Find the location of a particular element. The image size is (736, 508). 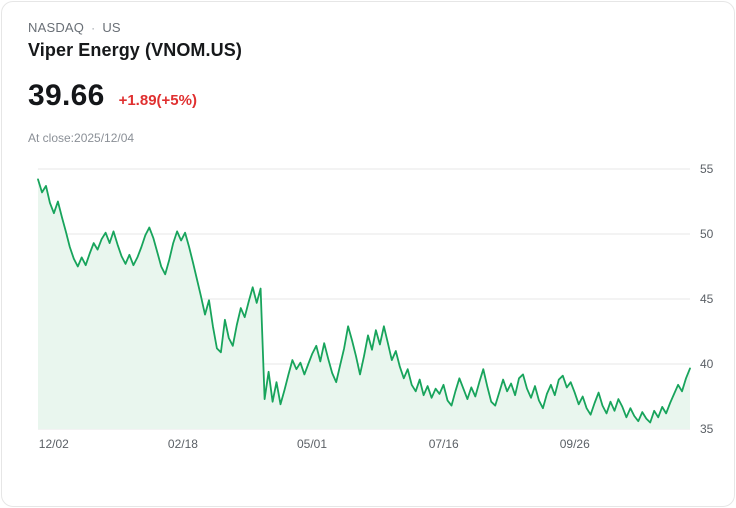

x-axis-tick: 02/18 is located at coordinates (182, 444).